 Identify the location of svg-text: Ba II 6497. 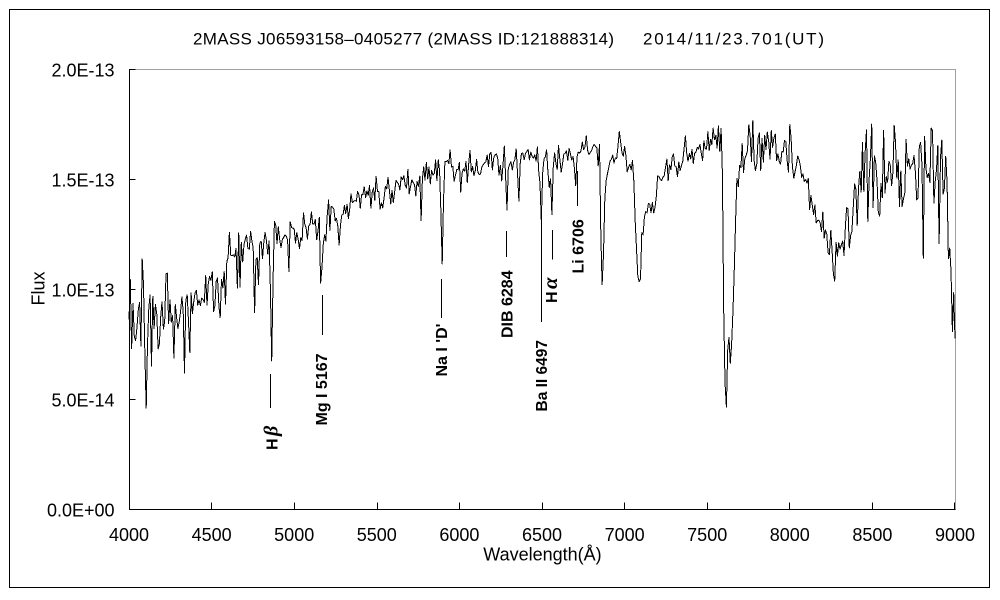
(542, 376).